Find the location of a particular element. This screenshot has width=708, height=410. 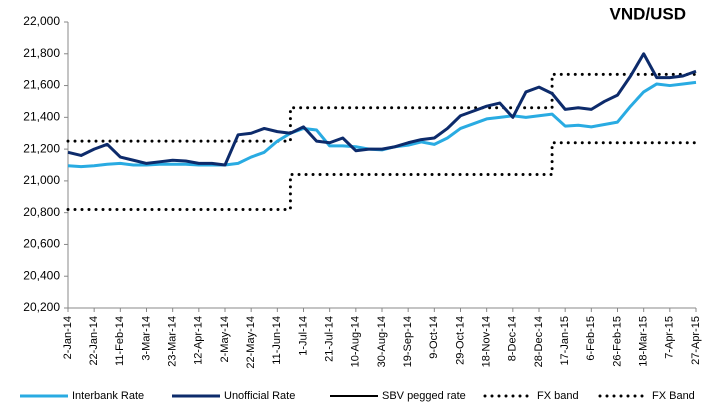

x-tick-label: 26-Feb-15 is located at coordinates (617, 341).